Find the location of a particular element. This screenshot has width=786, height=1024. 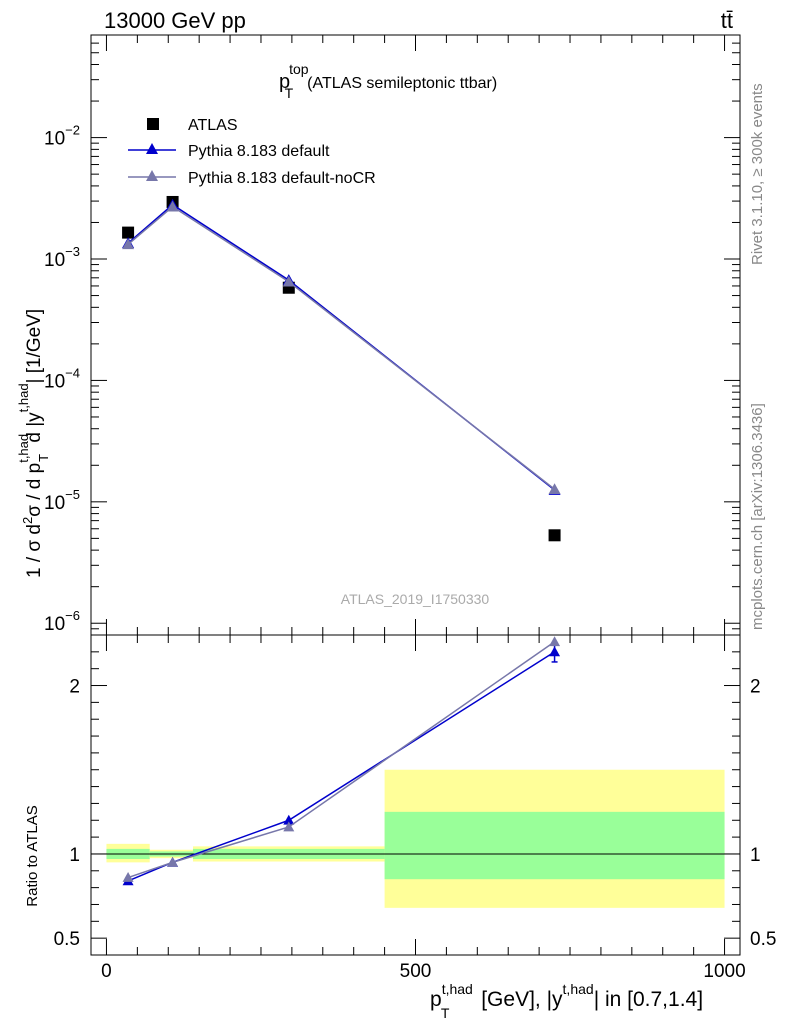

legend-nocr-marker is located at coordinates (152, 175).